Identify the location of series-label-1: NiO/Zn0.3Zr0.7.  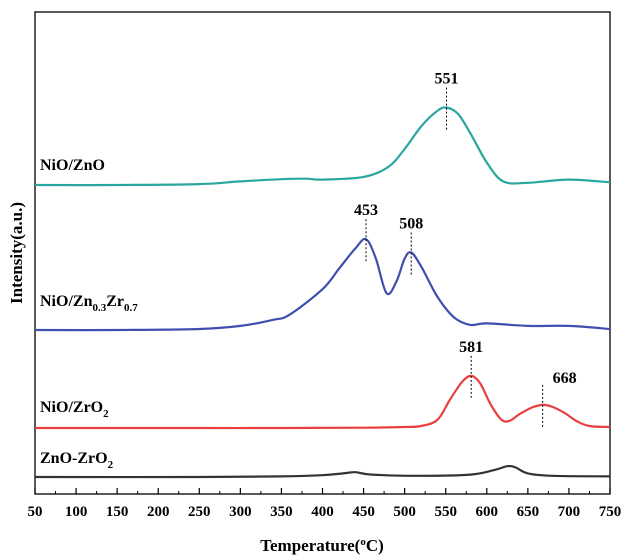
(89, 303).